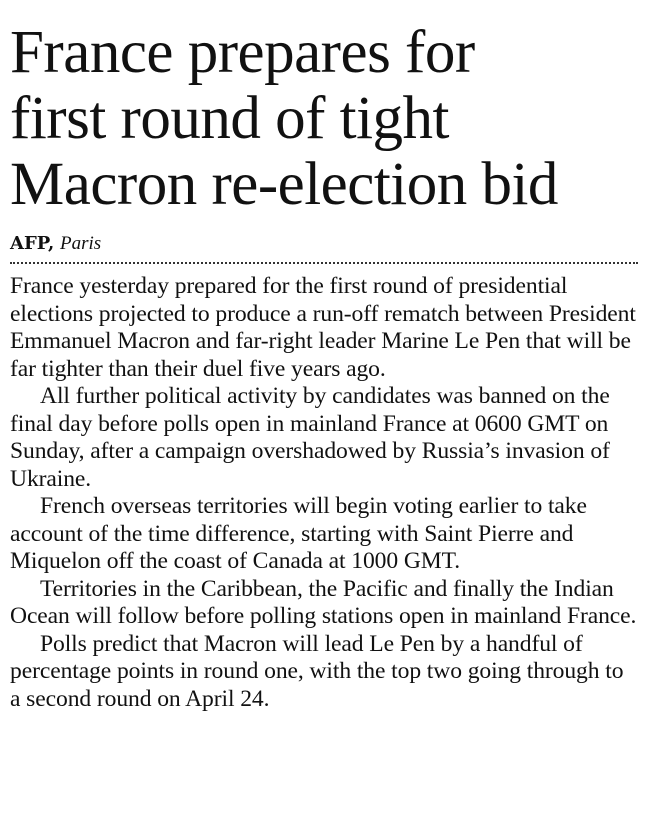  I want to click on dotted-divider, so click(324, 263).